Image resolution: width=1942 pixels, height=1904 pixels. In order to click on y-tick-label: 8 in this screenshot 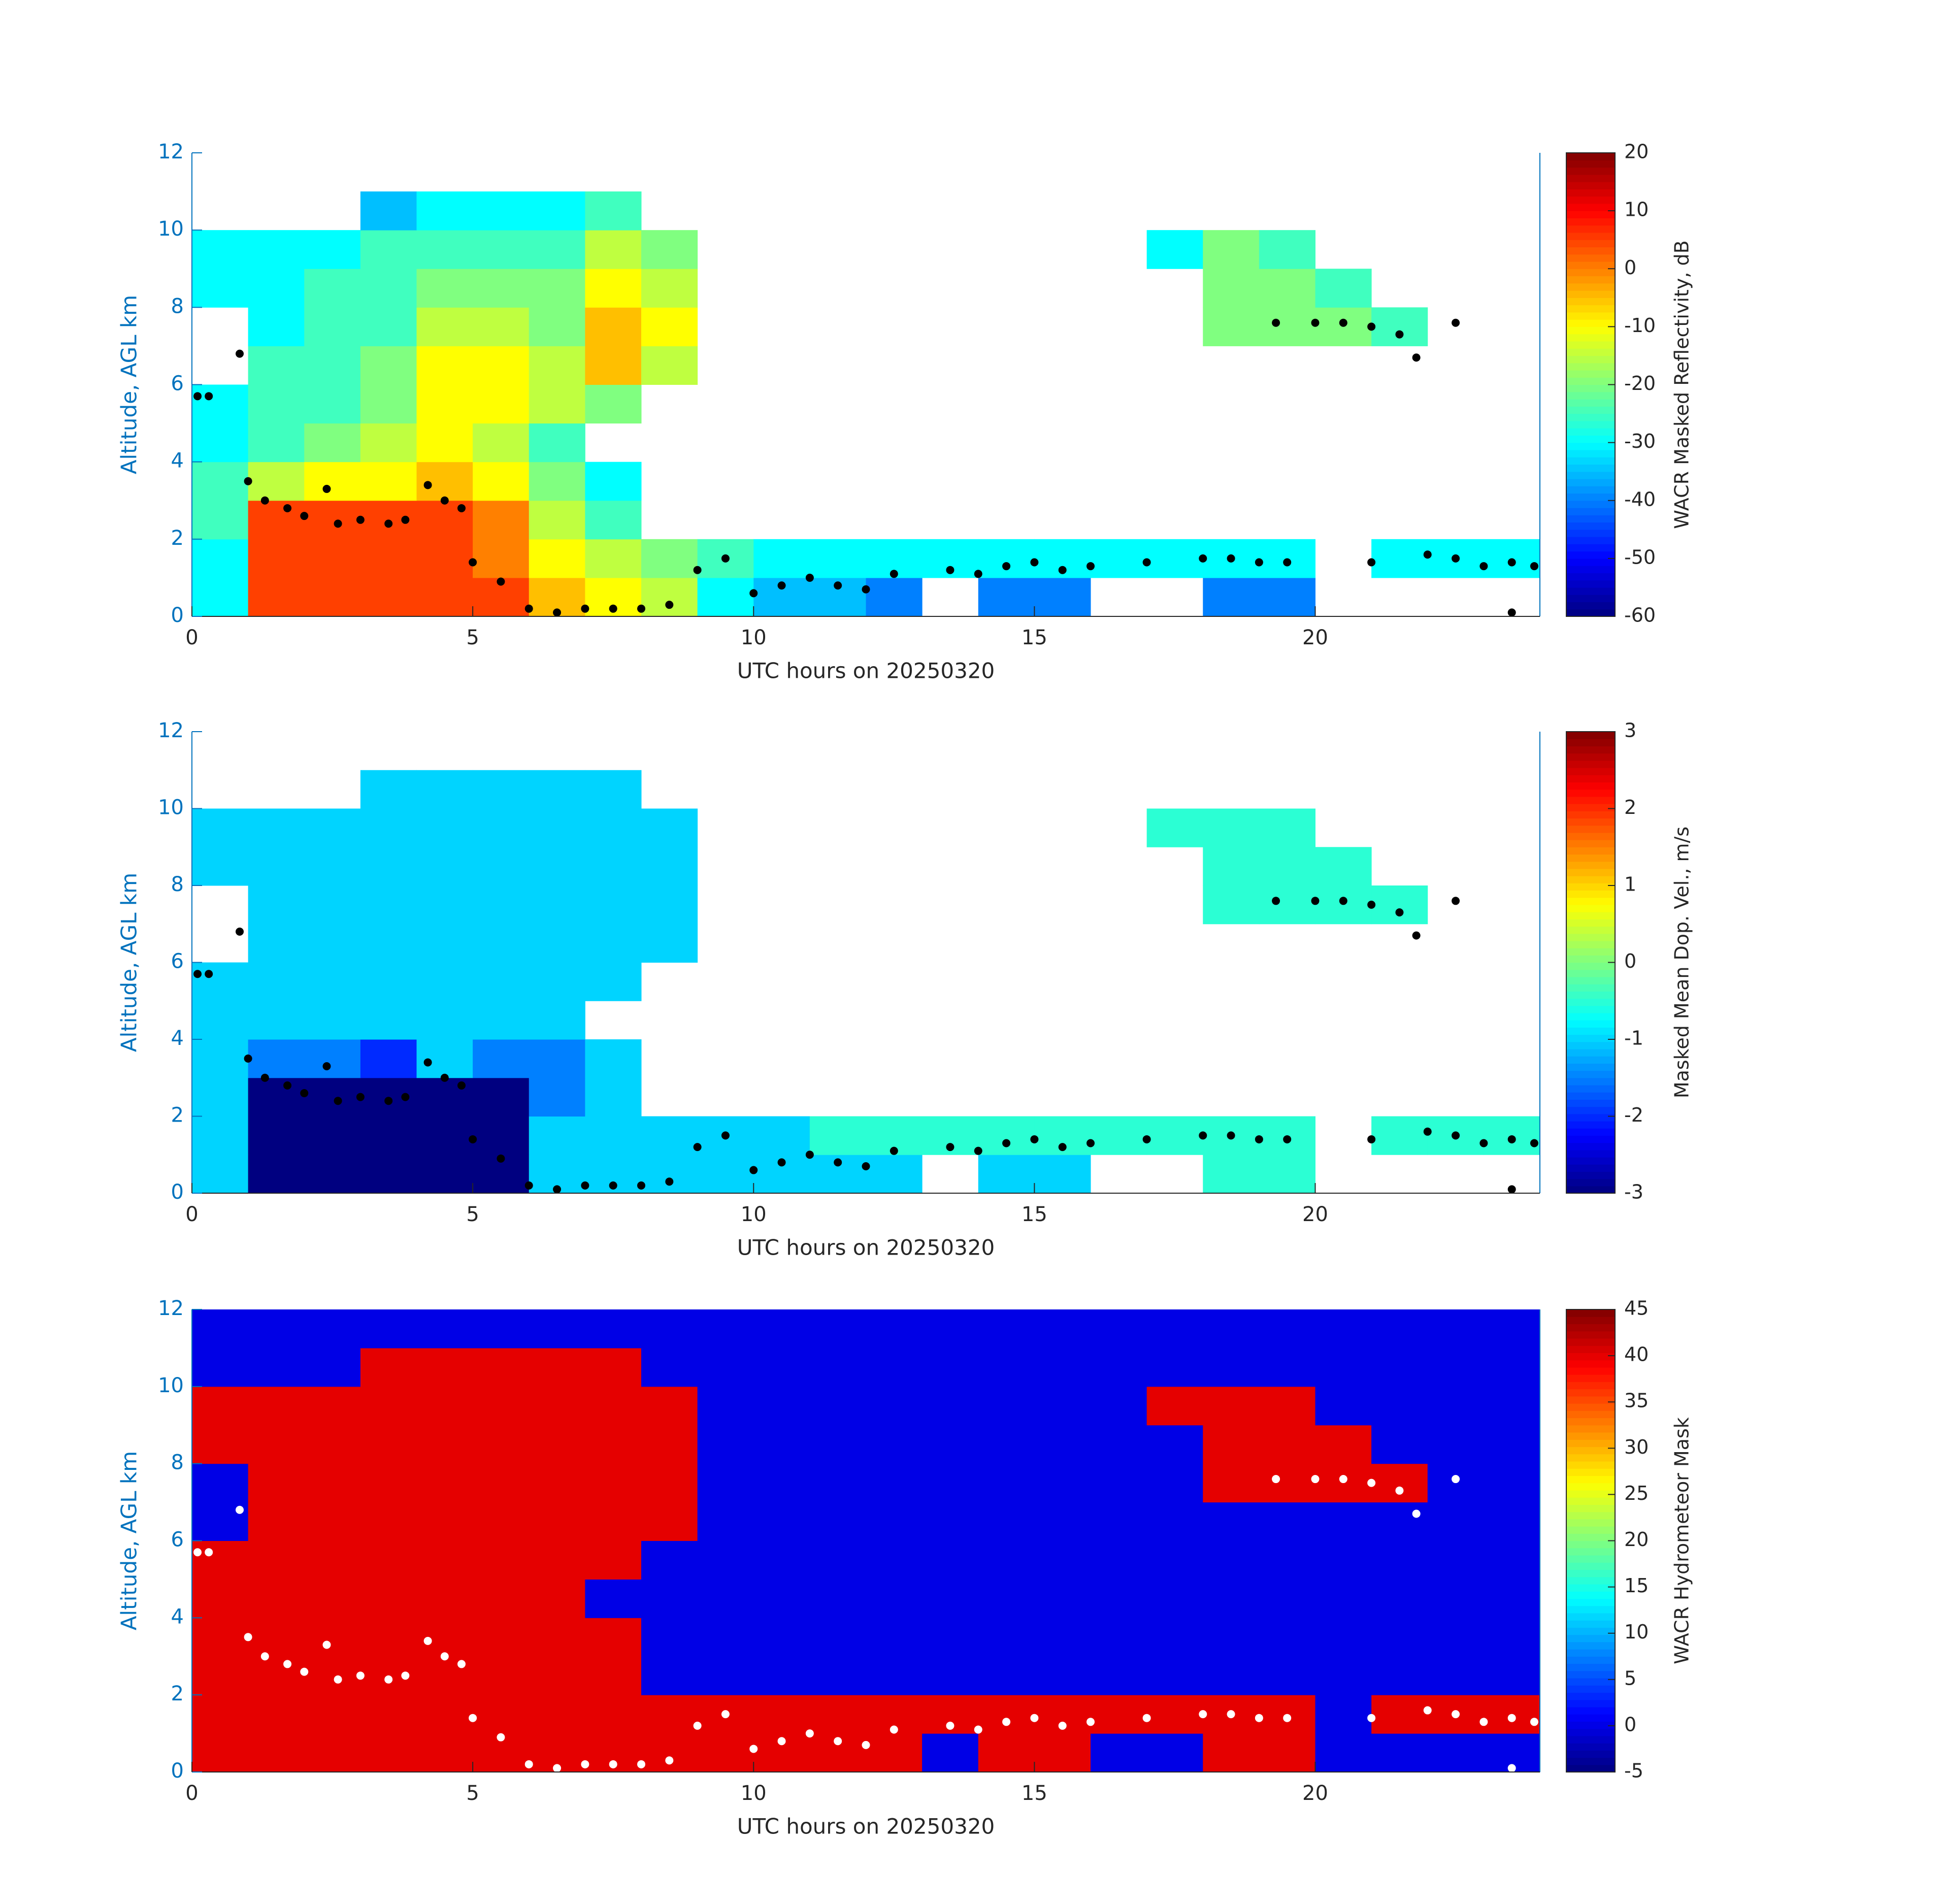, I will do `click(177, 885)`.